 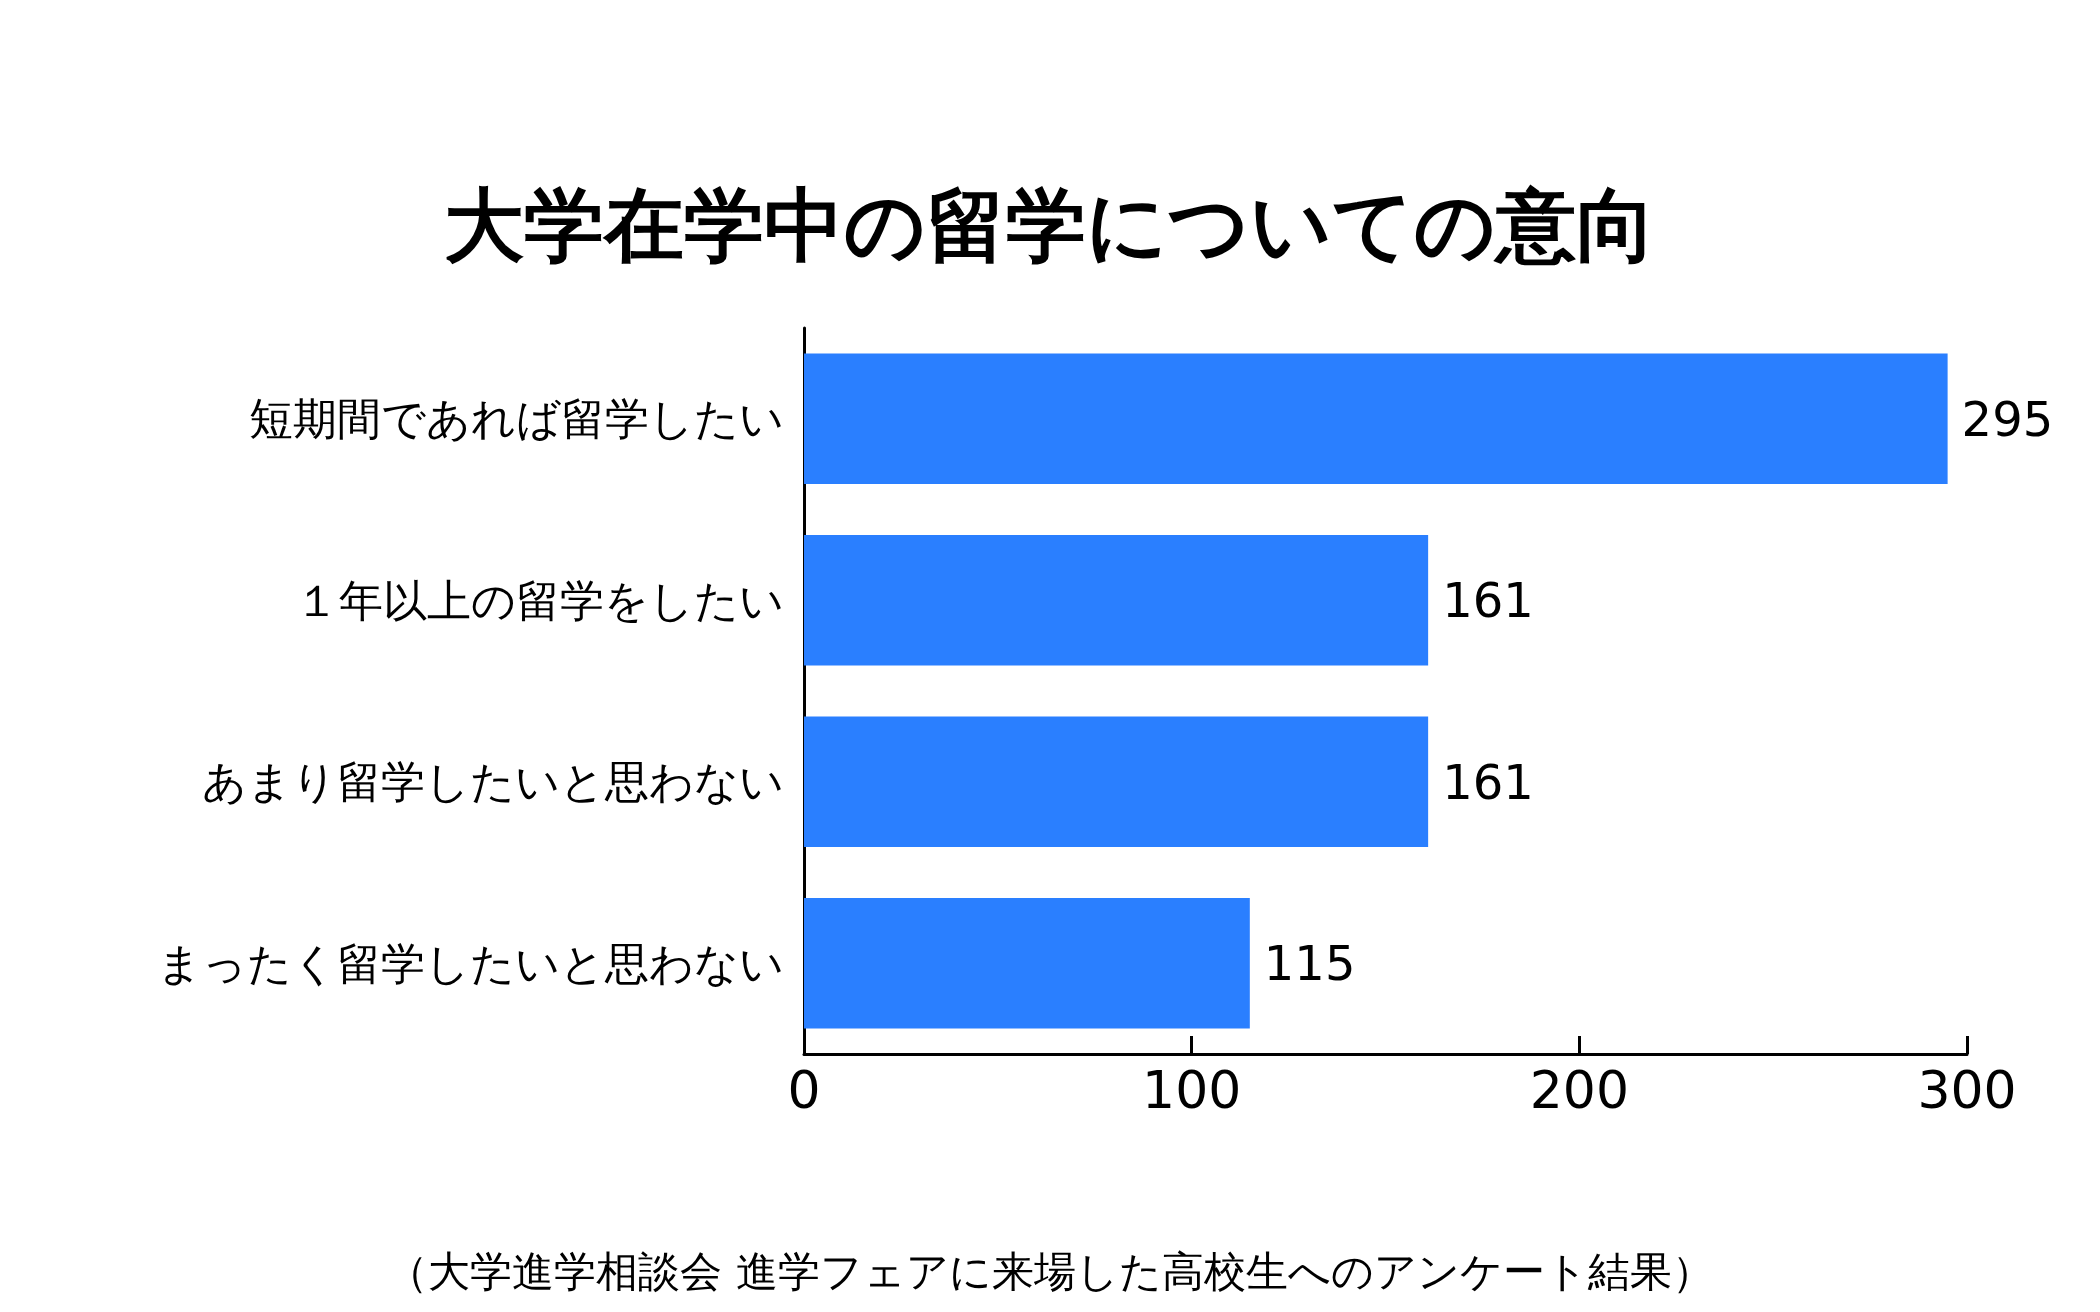 What do you see at coordinates (1309, 963) in the screenshot?
I see `data-label: 115` at bounding box center [1309, 963].